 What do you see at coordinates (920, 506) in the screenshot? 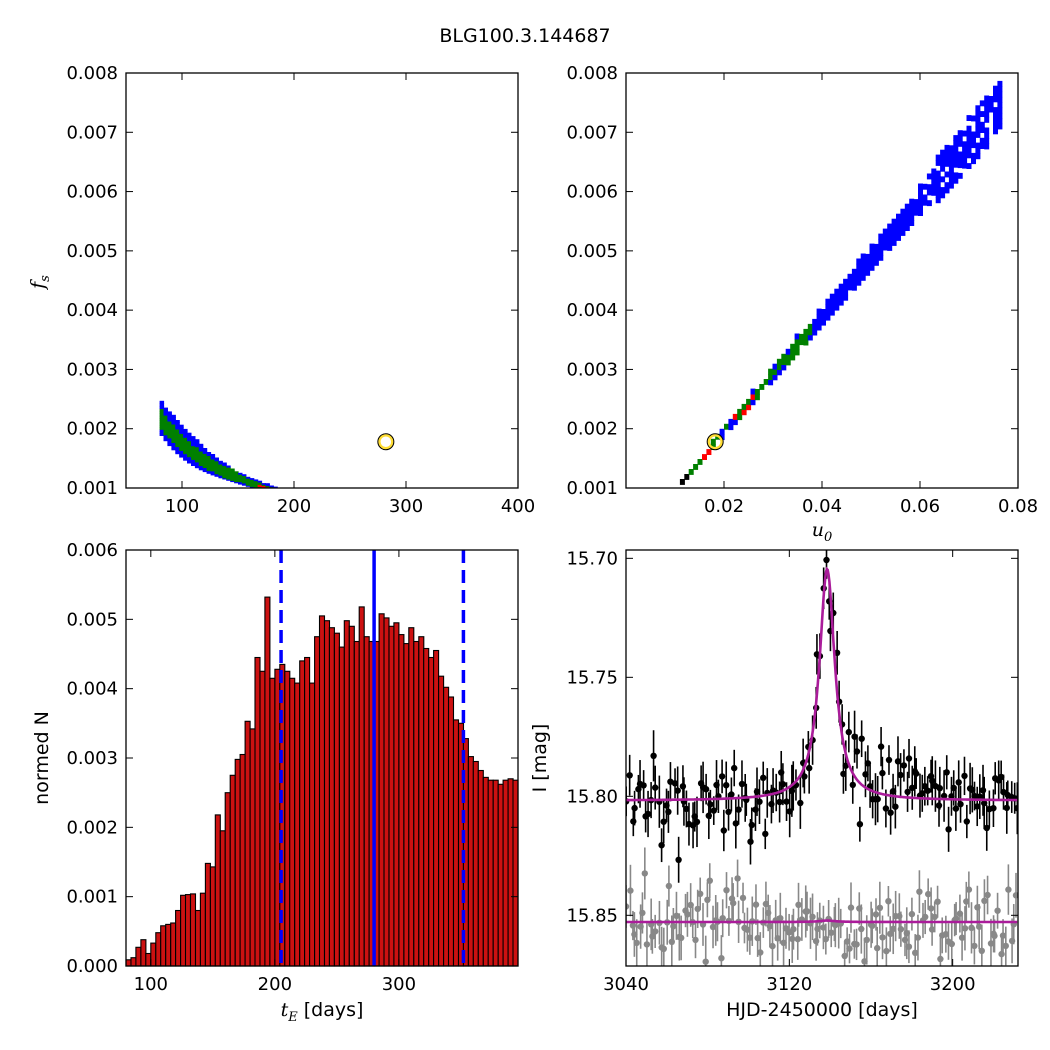
I see `x-tick-label: 0.06` at bounding box center [920, 506].